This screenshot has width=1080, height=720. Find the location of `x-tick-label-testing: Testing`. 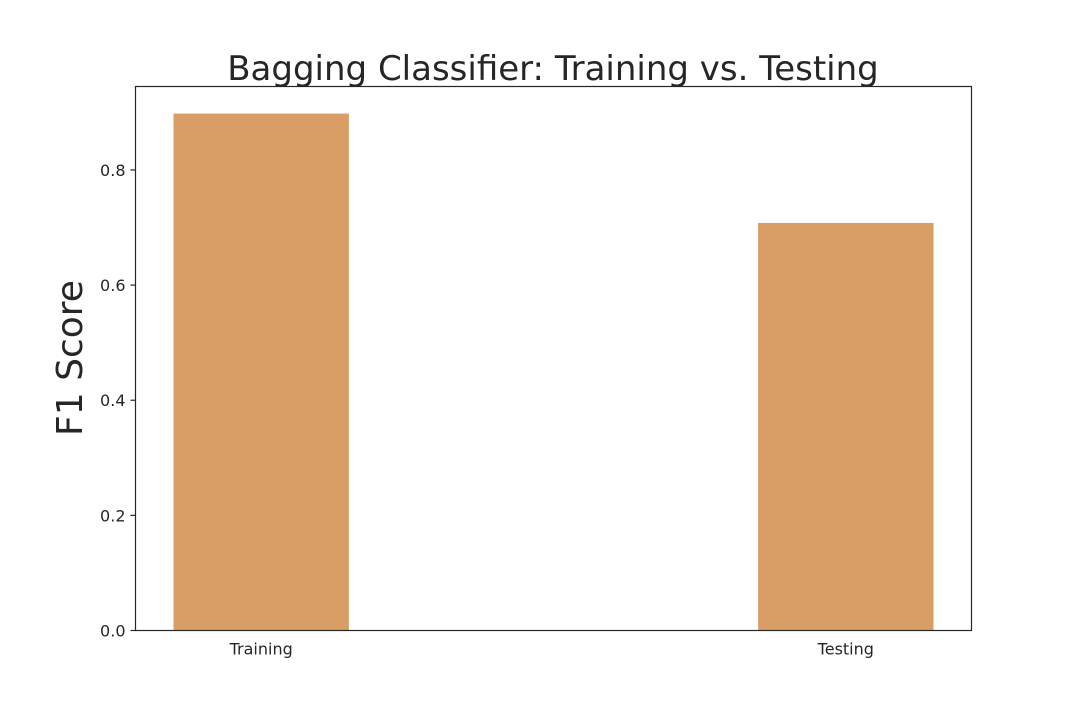

x-tick-label-testing: Testing is located at coordinates (845, 649).